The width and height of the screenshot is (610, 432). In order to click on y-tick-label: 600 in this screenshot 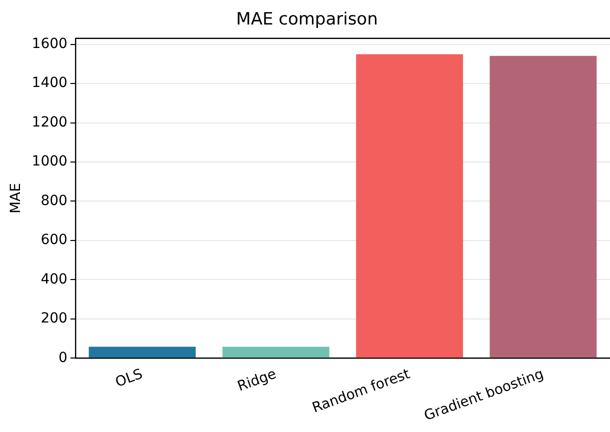, I will do `click(54, 240)`.